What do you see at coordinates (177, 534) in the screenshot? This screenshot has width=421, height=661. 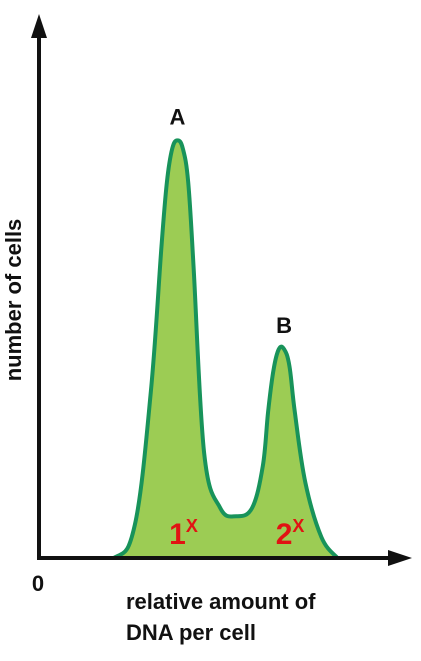 I see `region-label-1x-main: 1` at bounding box center [177, 534].